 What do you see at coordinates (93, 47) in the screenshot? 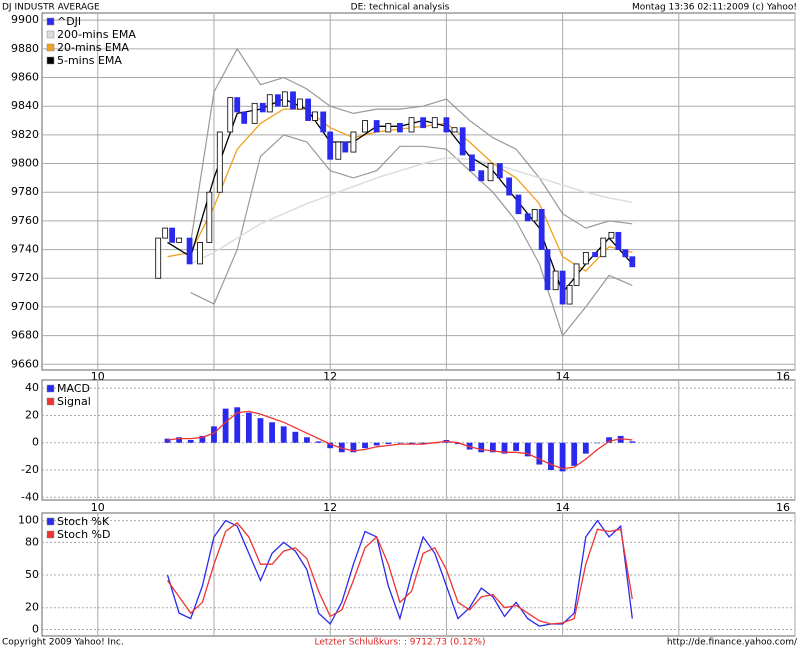
I see `legend-label: 20-mins EMA` at bounding box center [93, 47].